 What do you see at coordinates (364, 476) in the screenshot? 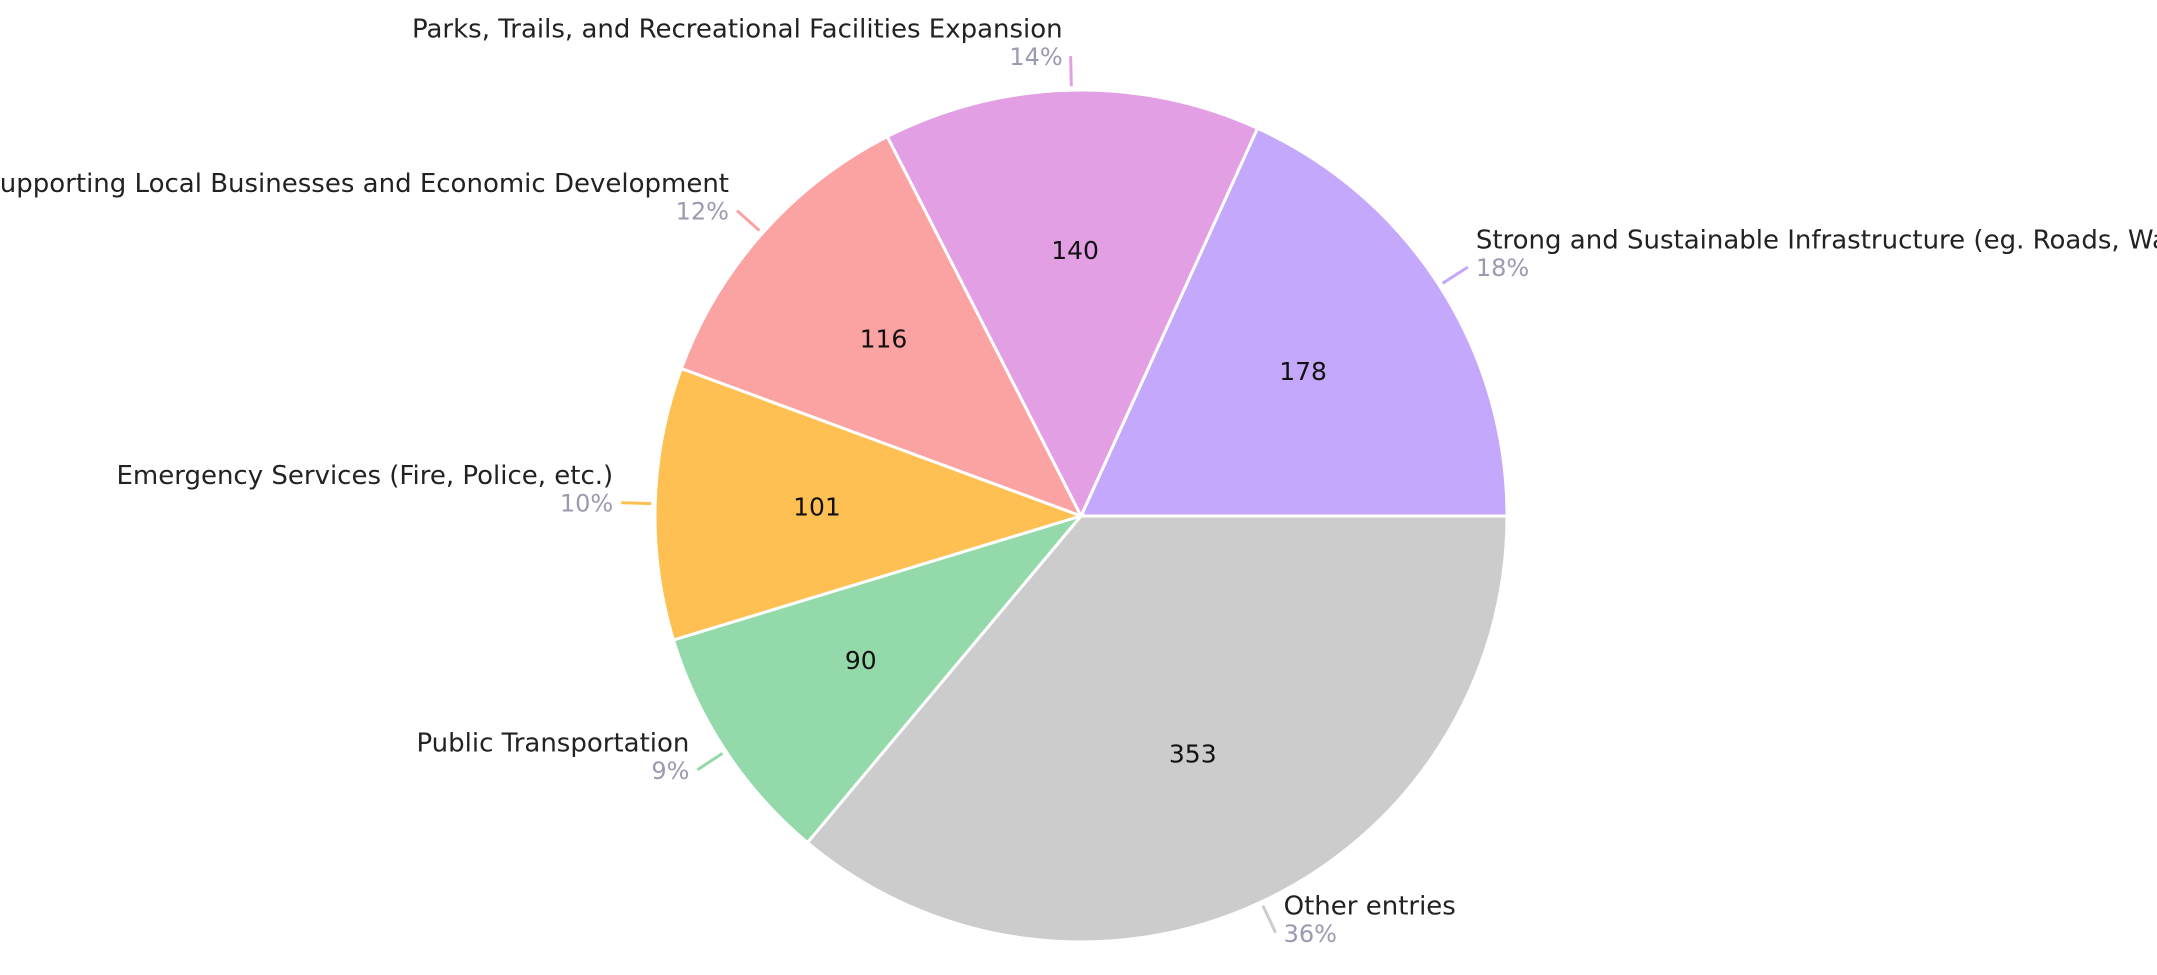
I see `slice-label: Emergency Services (Fire, Police, etc.)` at bounding box center [364, 476].